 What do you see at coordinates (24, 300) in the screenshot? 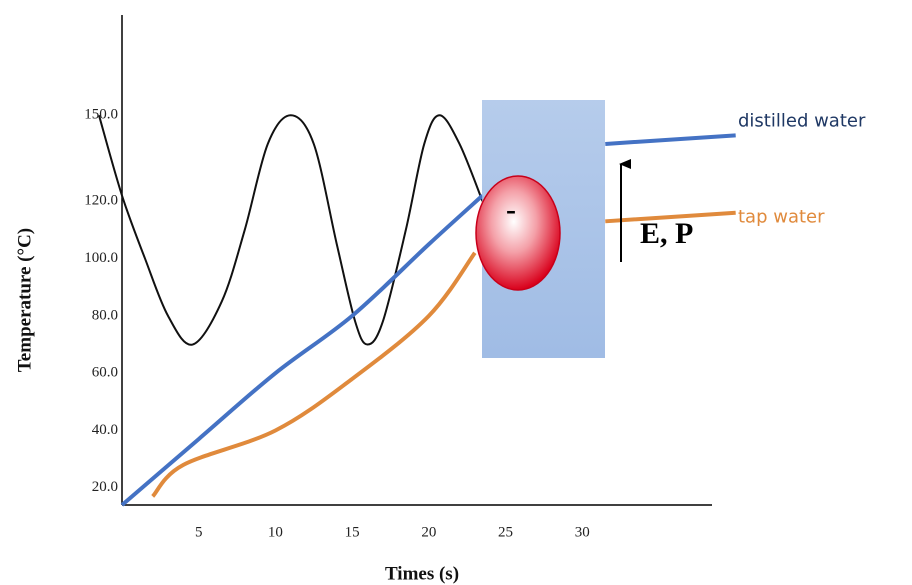
I see `y-axis-label: Temperature (°C)` at bounding box center [24, 300].